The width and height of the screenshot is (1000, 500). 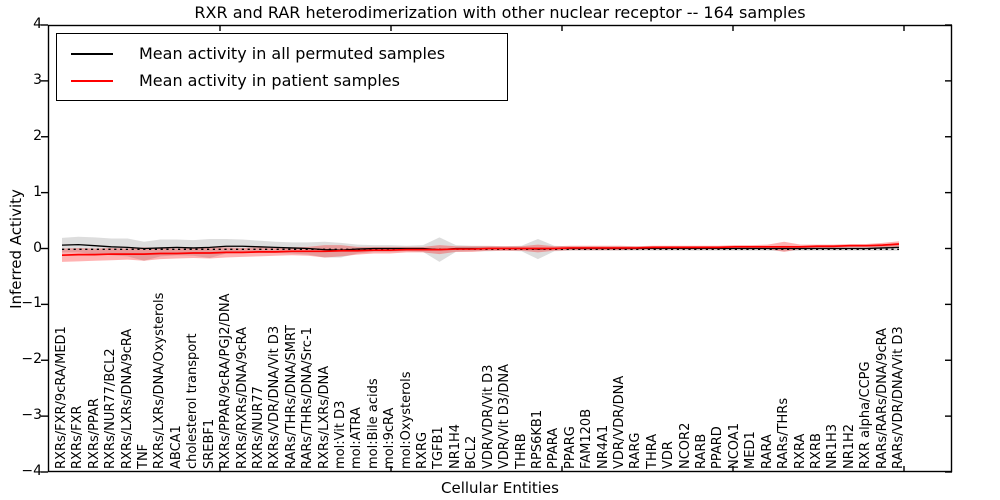 I want to click on x-tick-label: RXRs/FXR/9cRA/MED1, so click(x=61, y=397).